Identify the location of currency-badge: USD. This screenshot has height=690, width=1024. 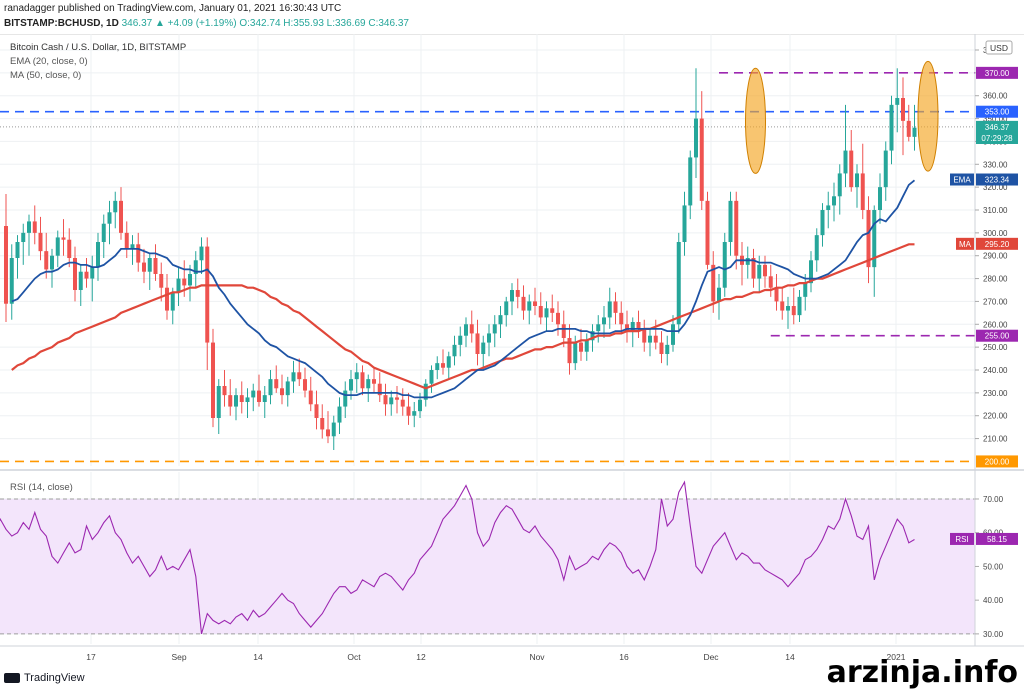
(999, 47).